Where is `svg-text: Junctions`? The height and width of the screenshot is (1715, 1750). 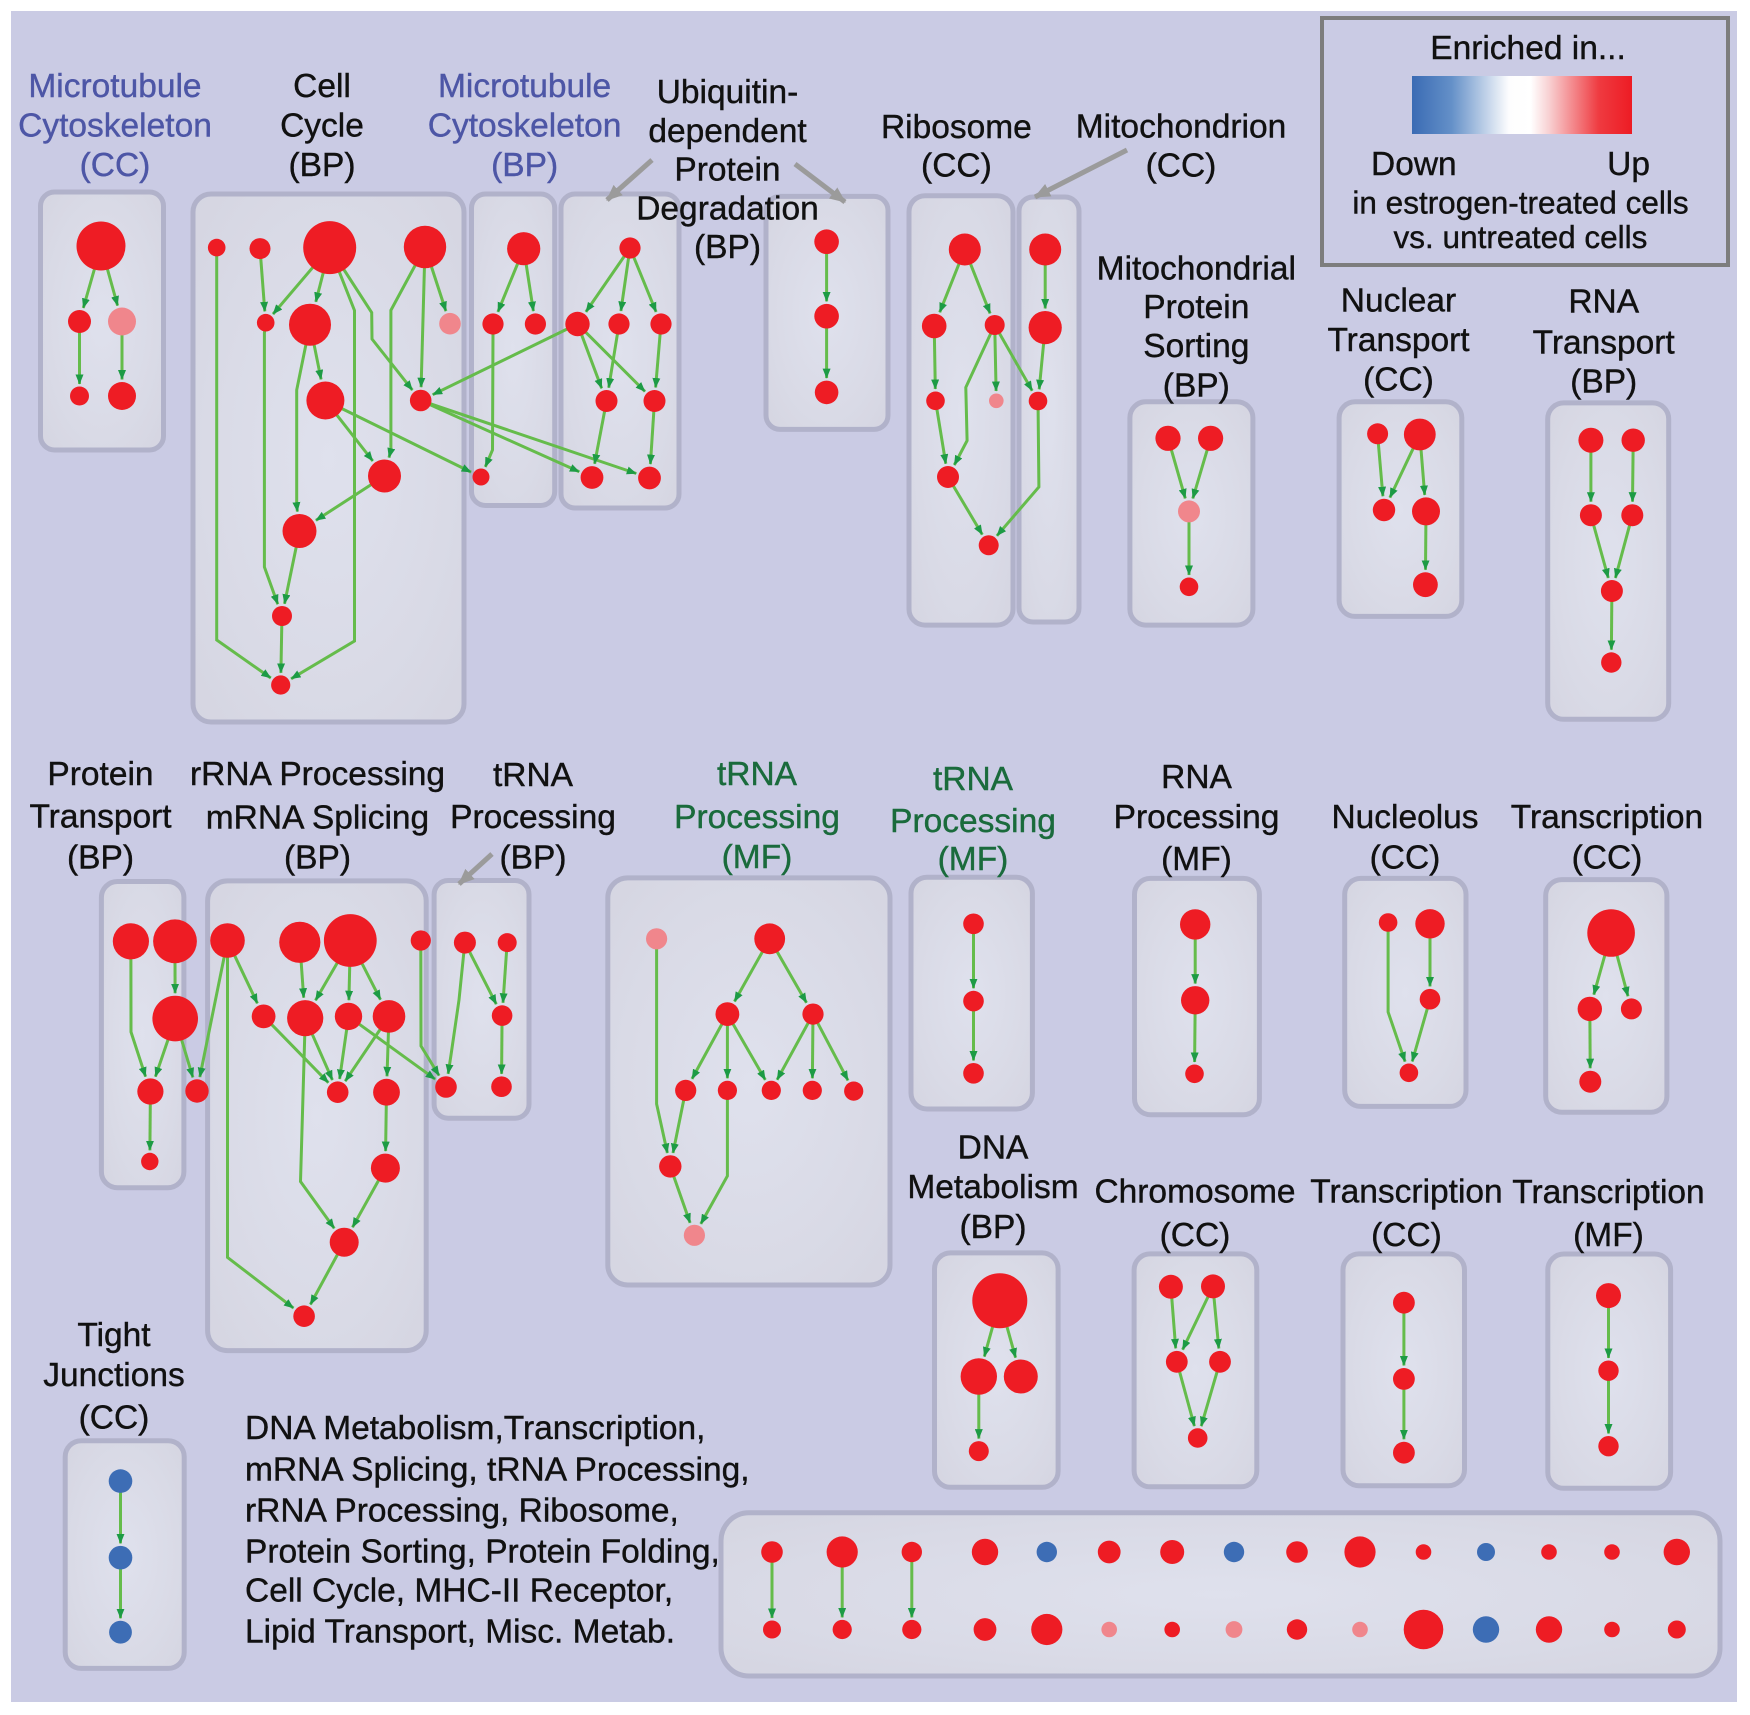
svg-text: Junctions is located at coordinates (114, 1375).